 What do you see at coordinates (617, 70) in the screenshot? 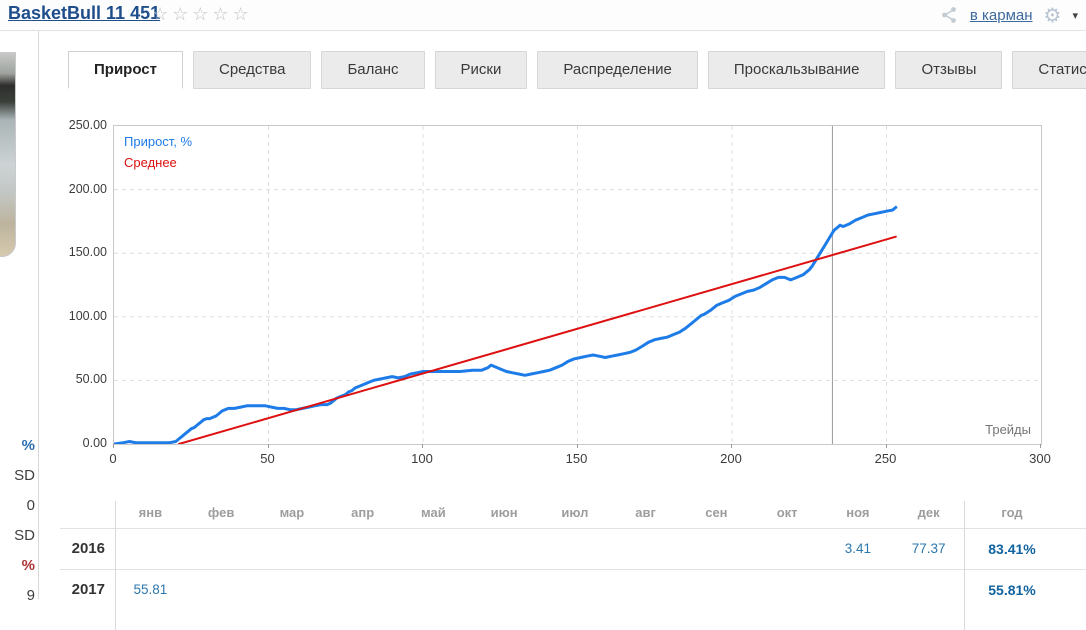
I see `tab-распределение: Распределение` at bounding box center [617, 70].